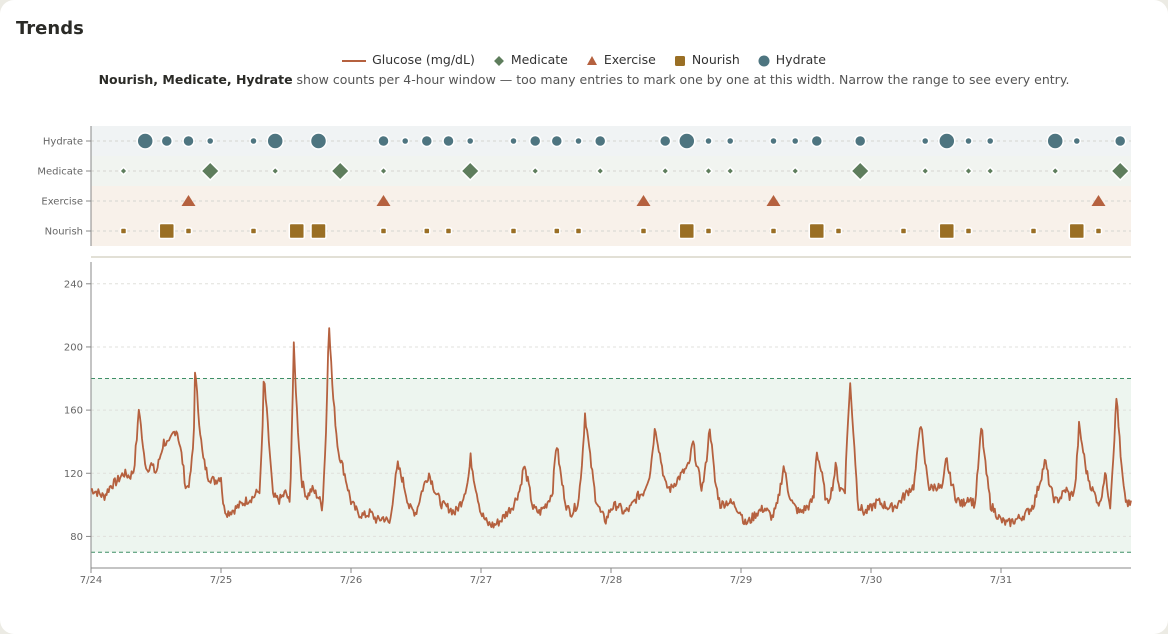  What do you see at coordinates (76, 537) in the screenshot?
I see `y-tick-label: 80` at bounding box center [76, 537].